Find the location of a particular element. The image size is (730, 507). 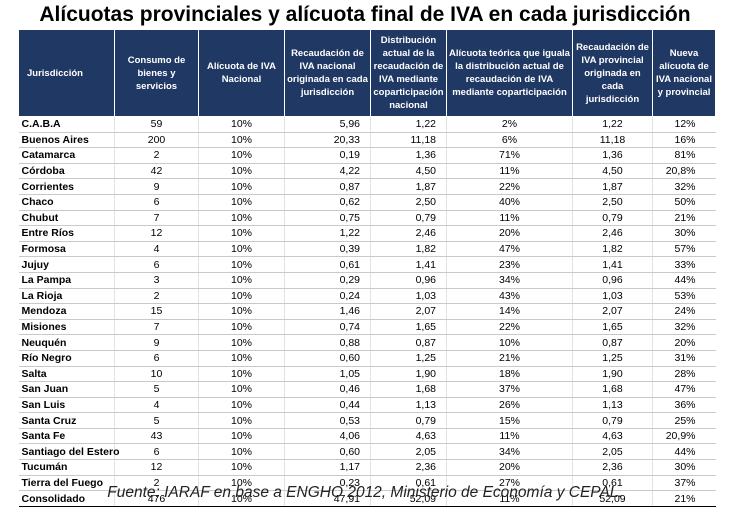

cell-recaudacion-provincial: 0,96 is located at coordinates (612, 280).